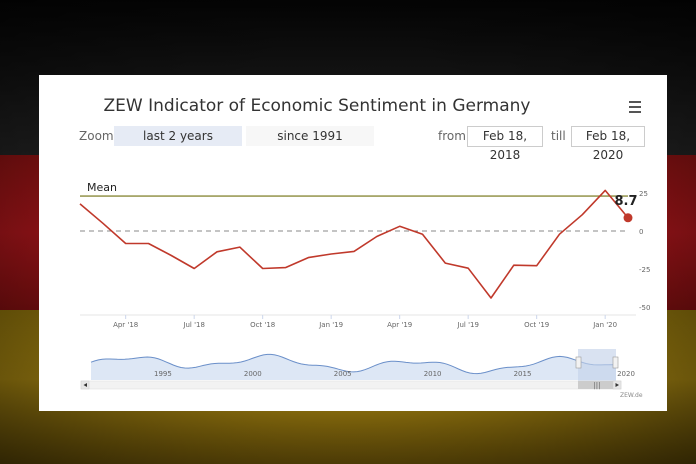 The width and height of the screenshot is (696, 464). What do you see at coordinates (625, 201) in the screenshot?
I see `last-point-label: 8.7` at bounding box center [625, 201].